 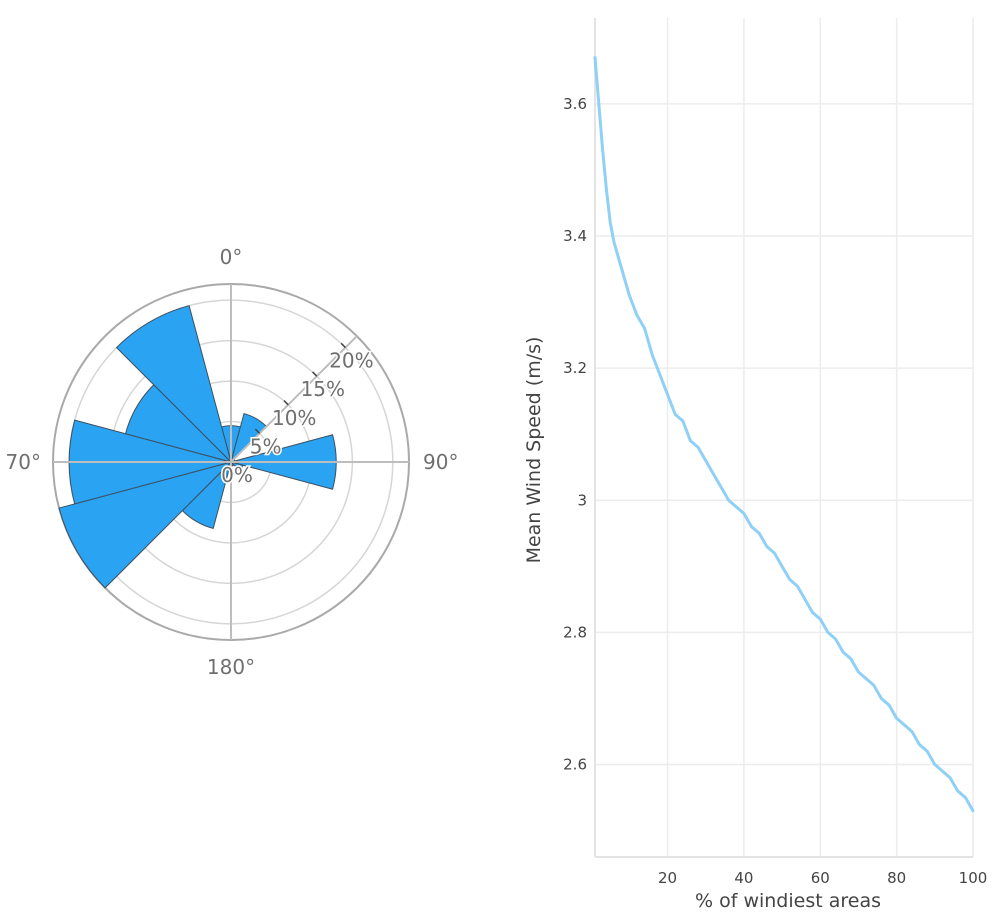 I want to click on radial-tick-label: 15%, so click(x=323, y=389).